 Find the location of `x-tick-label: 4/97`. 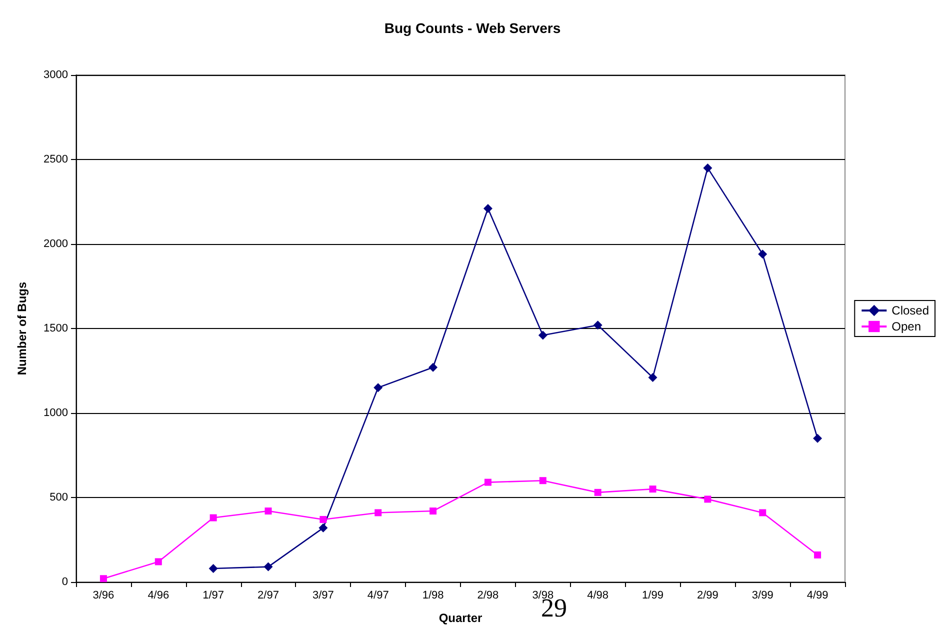

x-tick-label: 4/97 is located at coordinates (378, 596).